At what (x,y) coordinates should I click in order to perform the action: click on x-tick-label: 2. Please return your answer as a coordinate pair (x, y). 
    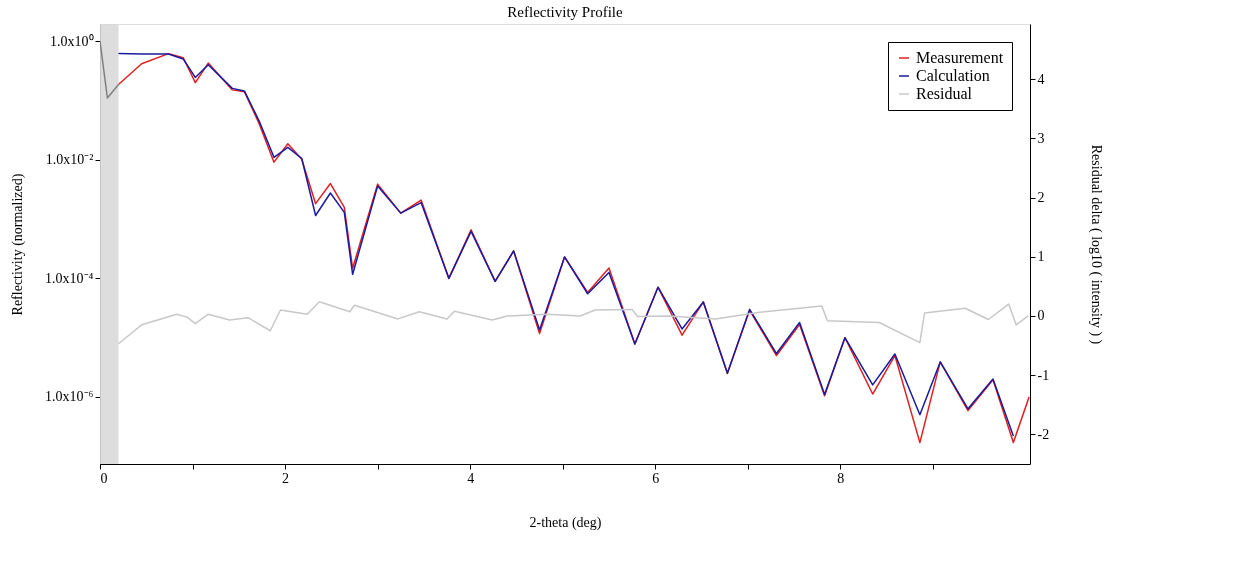
    Looking at the image, I should click on (286, 478).